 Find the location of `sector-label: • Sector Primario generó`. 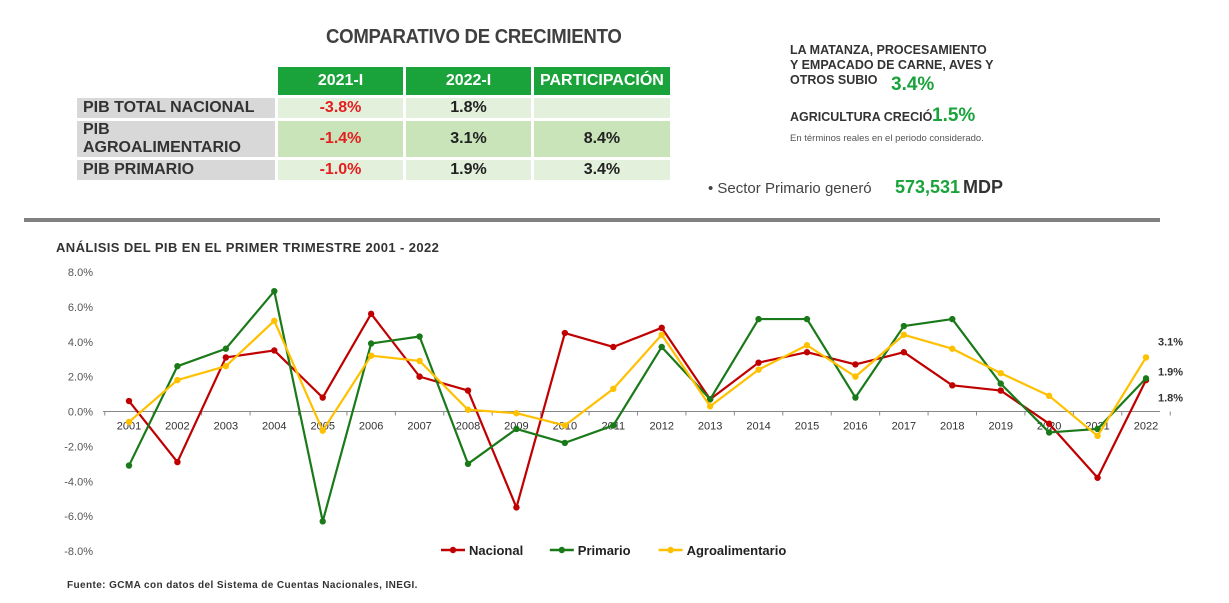

sector-label: • Sector Primario generó is located at coordinates (790, 188).